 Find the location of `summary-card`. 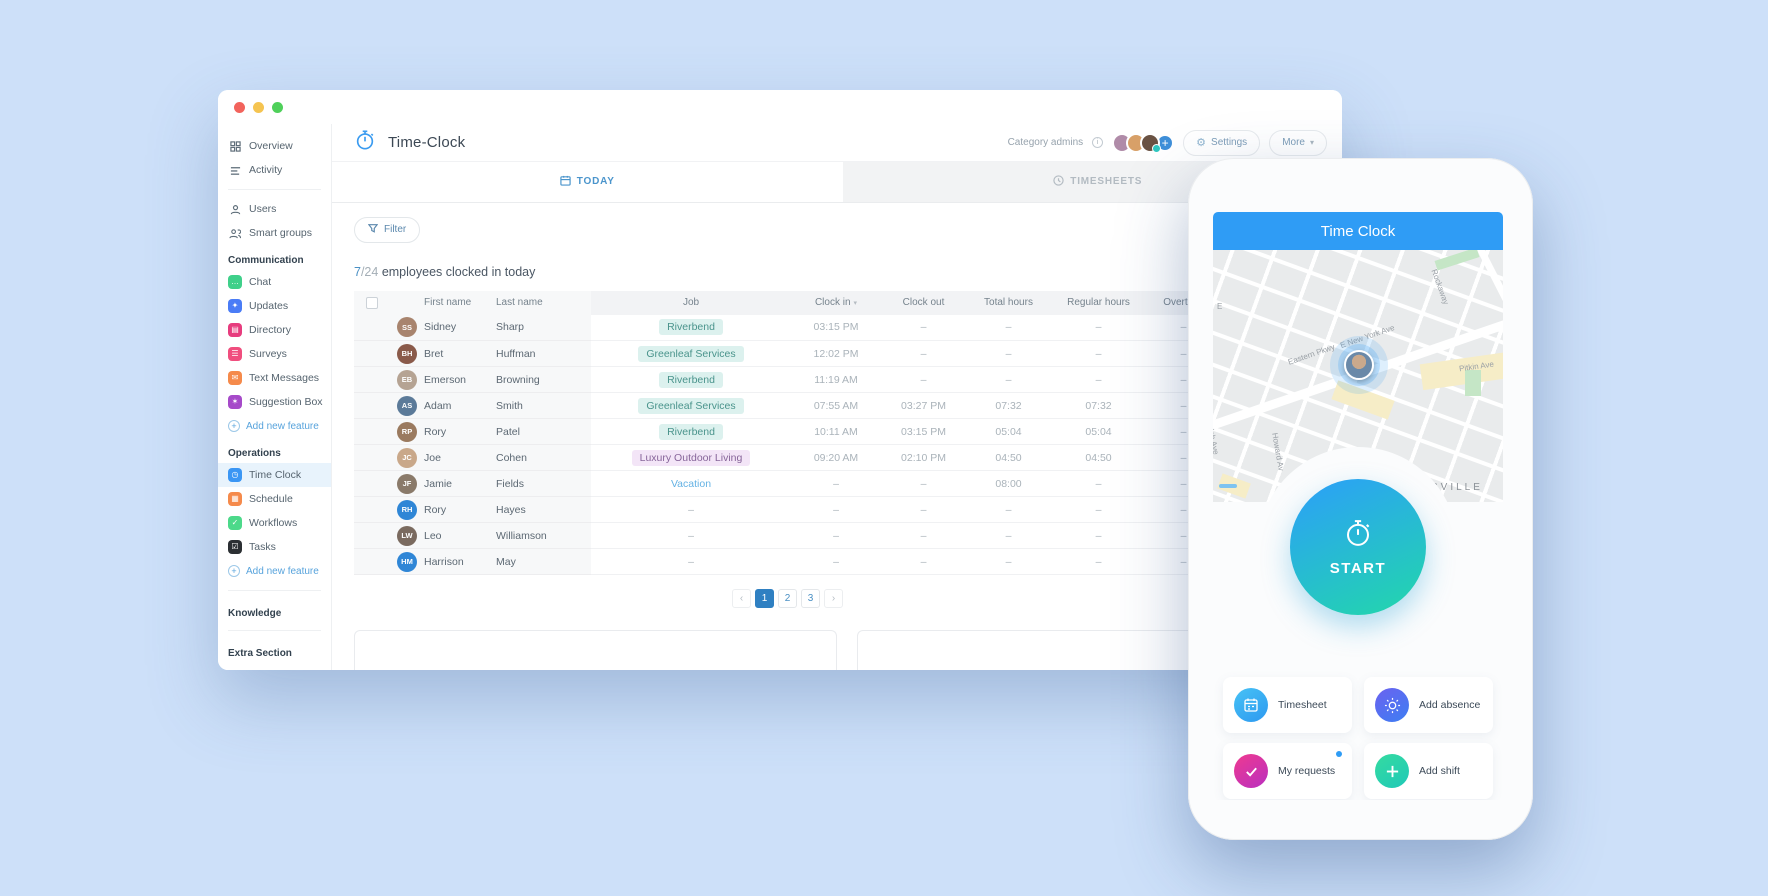

summary-card is located at coordinates (595, 650).